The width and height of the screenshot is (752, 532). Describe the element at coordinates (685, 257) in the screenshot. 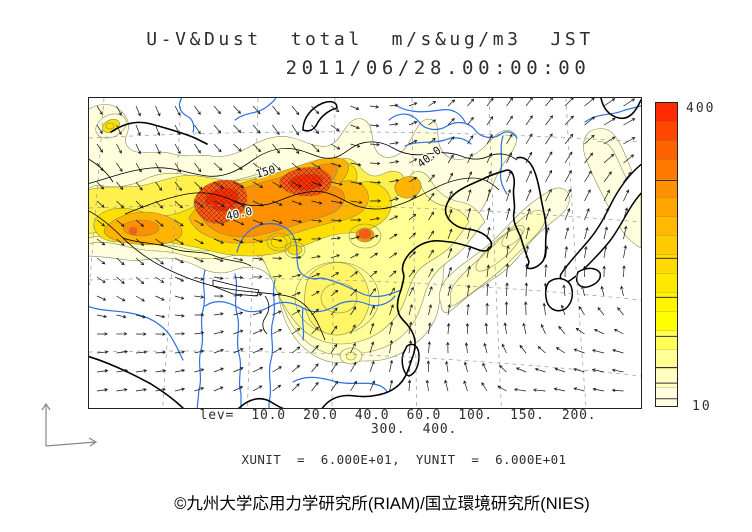

I see `colorbar-canvas: 400 10` at that location.